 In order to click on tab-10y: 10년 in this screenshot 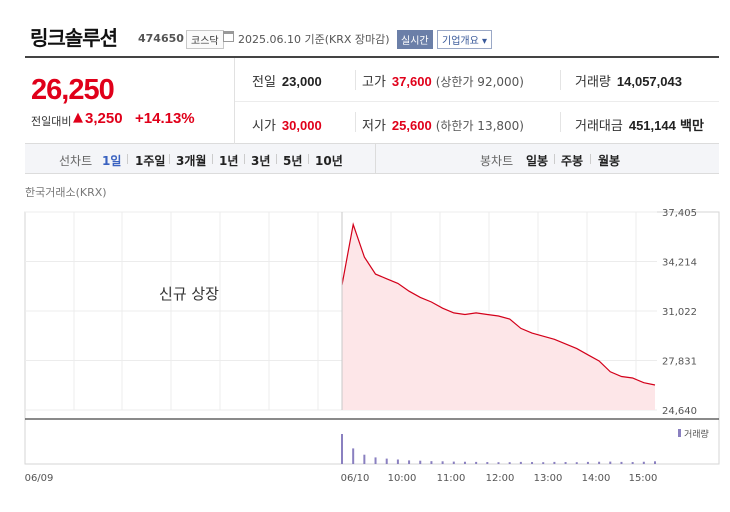, I will do `click(329, 161)`.